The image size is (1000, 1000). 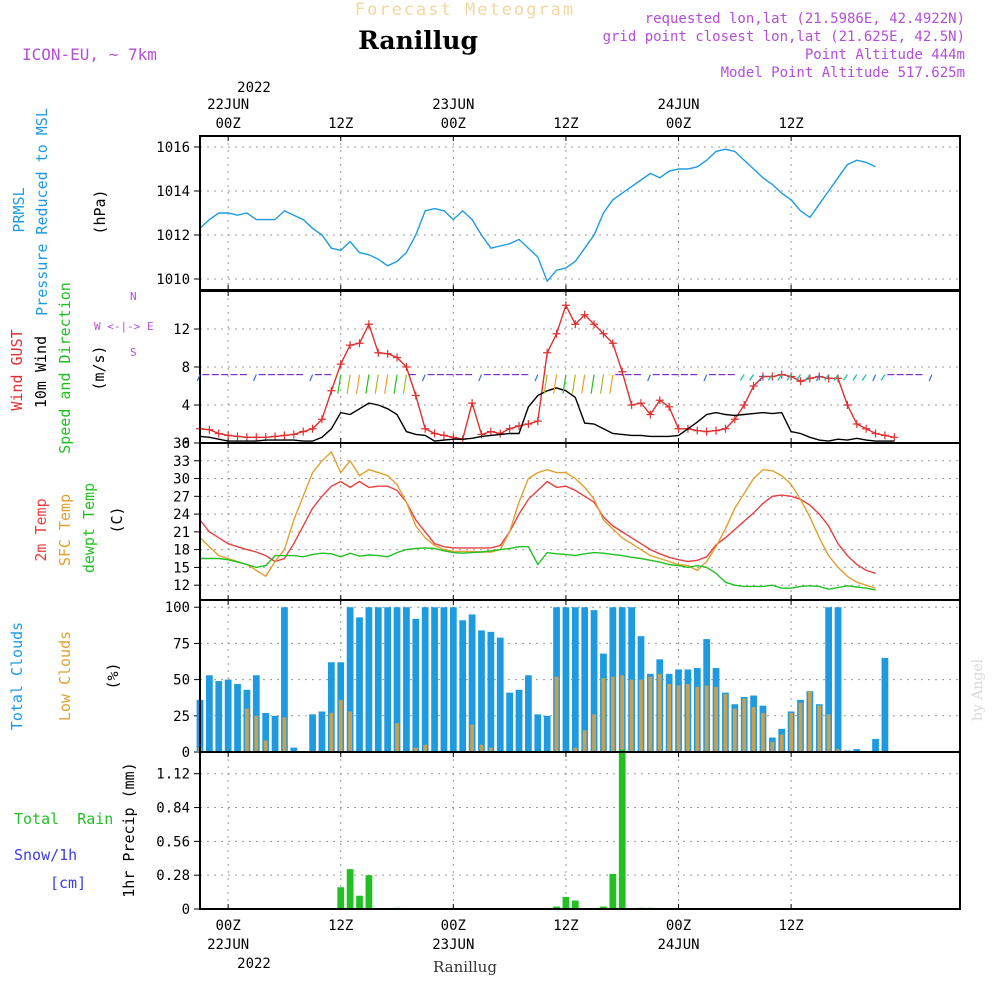 I want to click on precip-axis-label: 1hr Precip (mm), so click(x=129, y=829).